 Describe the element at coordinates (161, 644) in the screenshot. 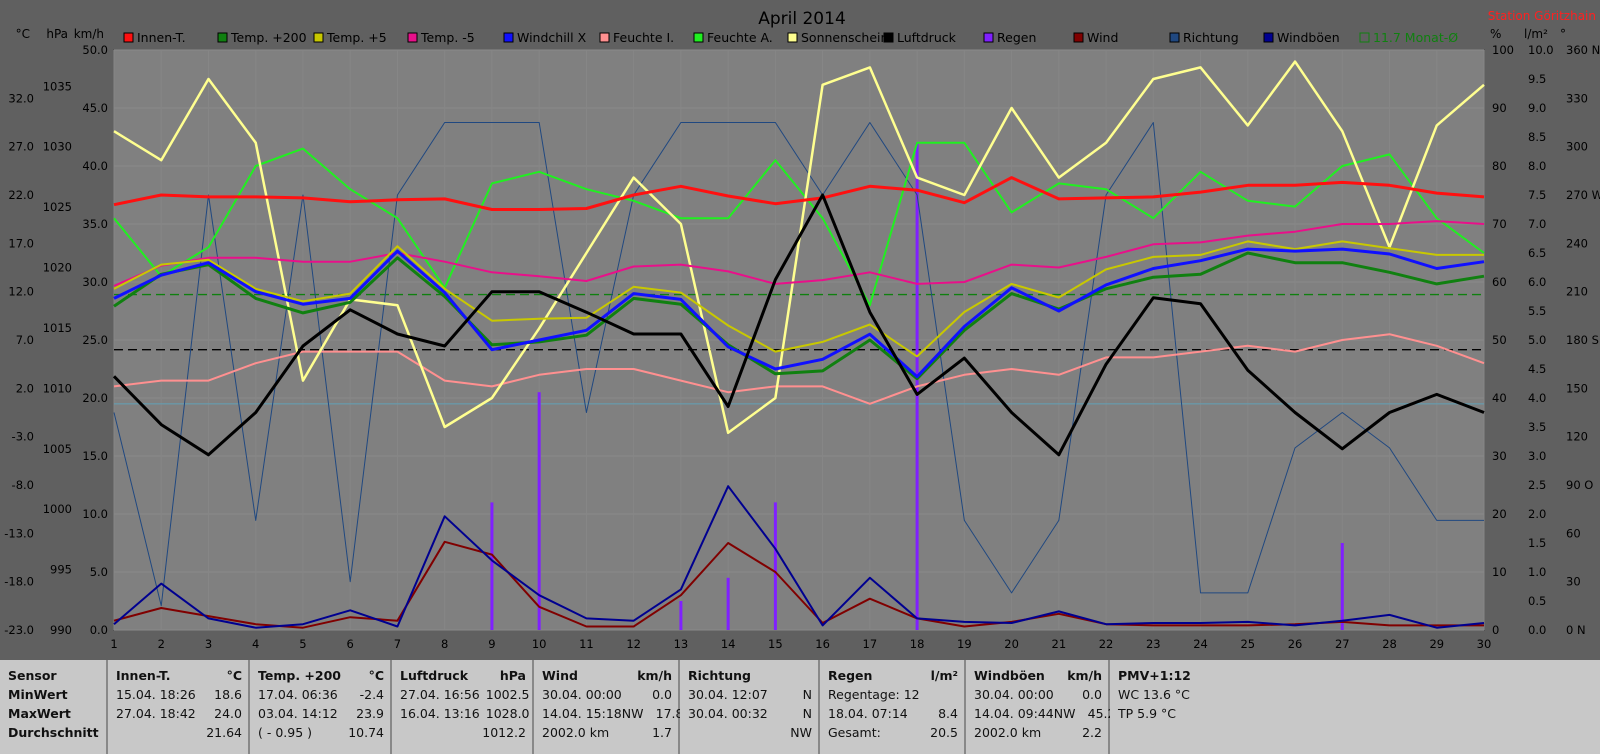

I see `x-tick-label: 2` at that location.